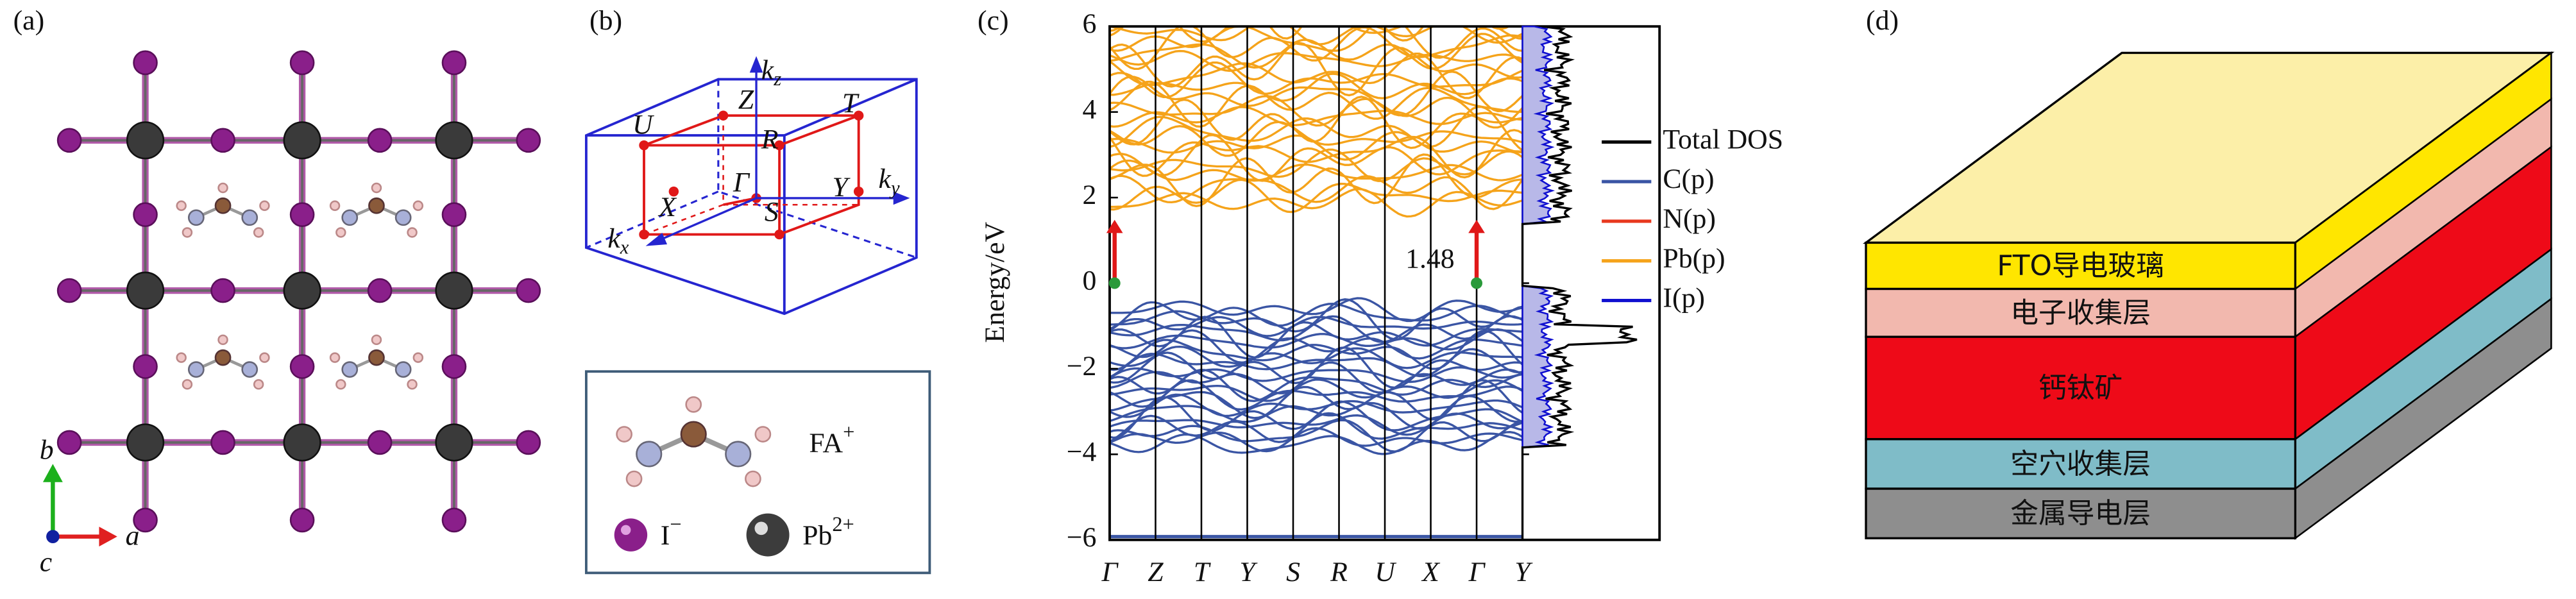  What do you see at coordinates (665, 535) in the screenshot?
I see `label-main: I` at bounding box center [665, 535].